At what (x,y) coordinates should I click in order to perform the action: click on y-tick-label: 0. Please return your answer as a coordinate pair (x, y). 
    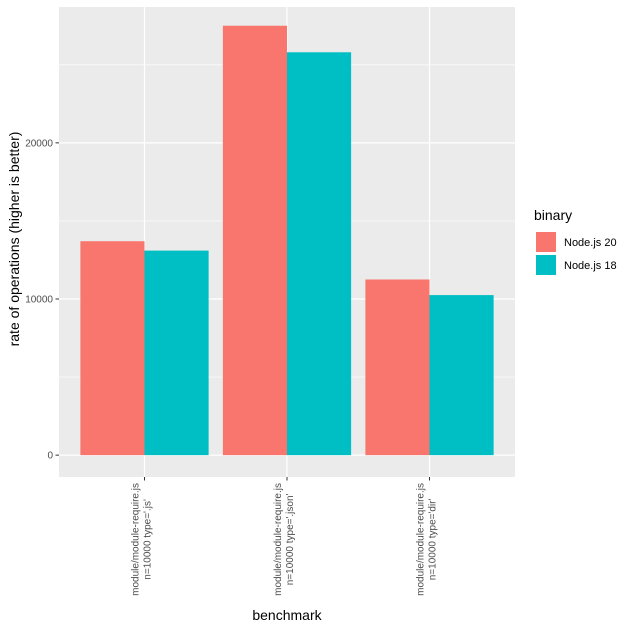
    Looking at the image, I should click on (50, 456).